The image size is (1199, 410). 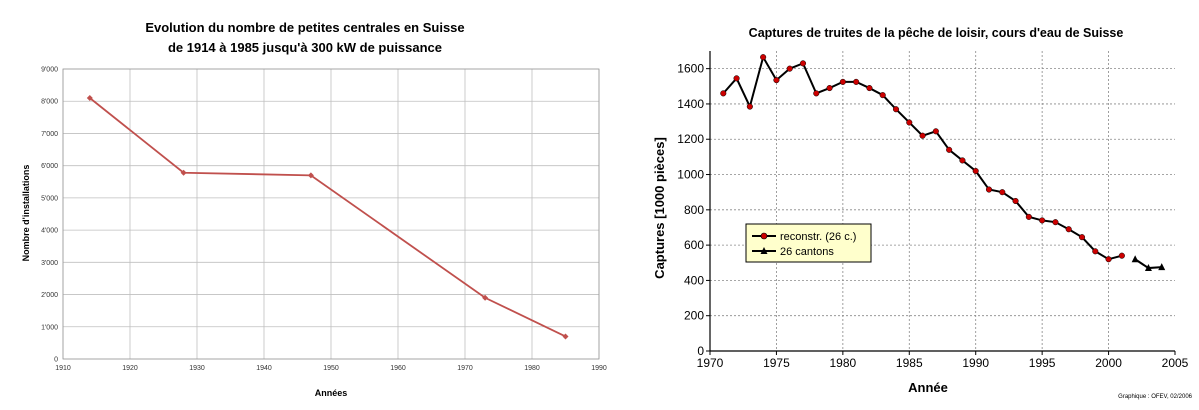 I want to click on y-tick-label: 800, so click(x=694, y=210).